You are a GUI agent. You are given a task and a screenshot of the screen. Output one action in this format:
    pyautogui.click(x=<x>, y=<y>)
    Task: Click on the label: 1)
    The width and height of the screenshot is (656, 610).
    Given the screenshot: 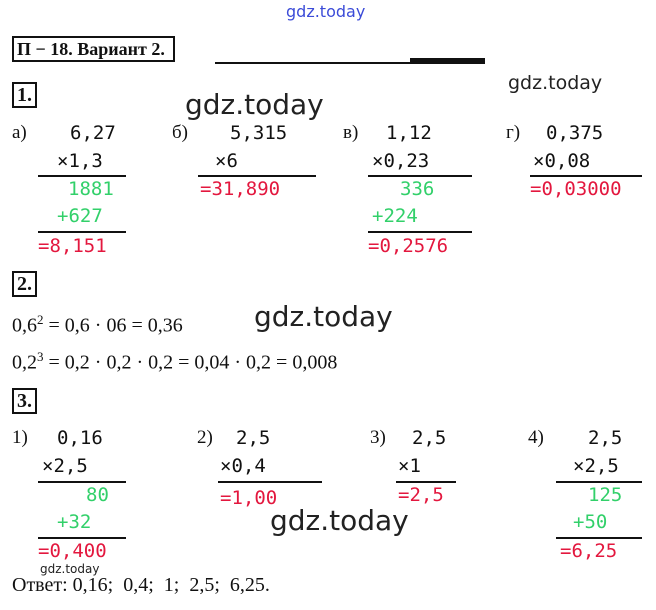 What is the action you would take?
    pyautogui.click(x=20, y=437)
    